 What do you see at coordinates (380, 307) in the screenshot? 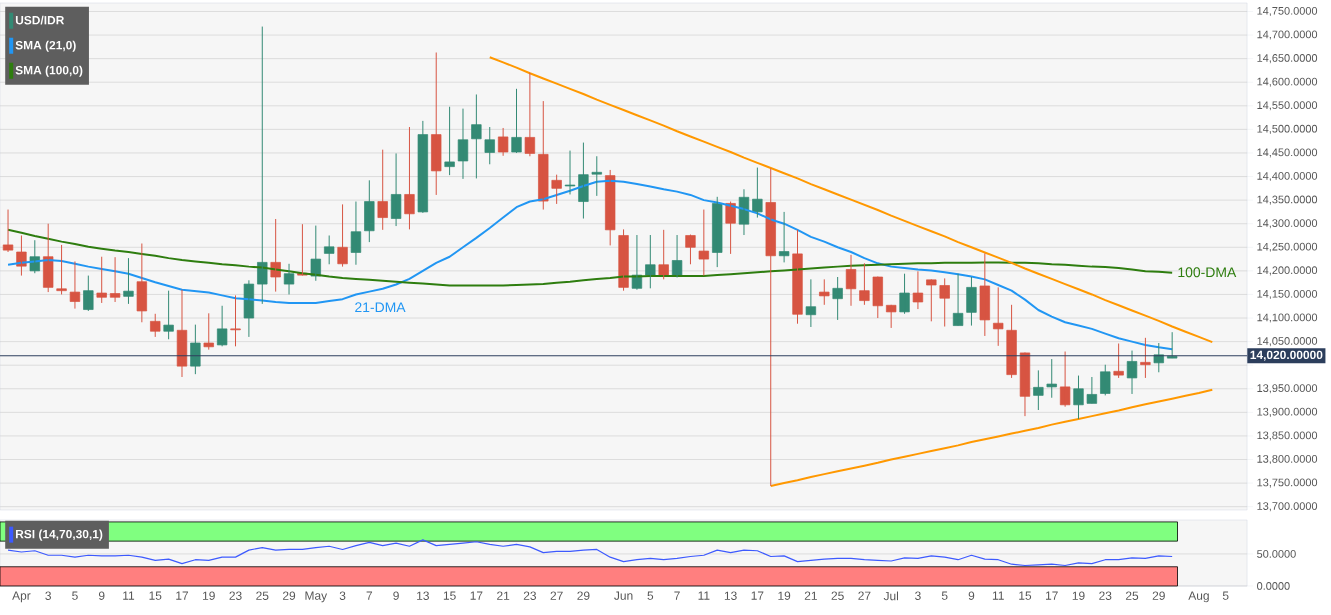
I see `annotation: 21-DMA` at bounding box center [380, 307].